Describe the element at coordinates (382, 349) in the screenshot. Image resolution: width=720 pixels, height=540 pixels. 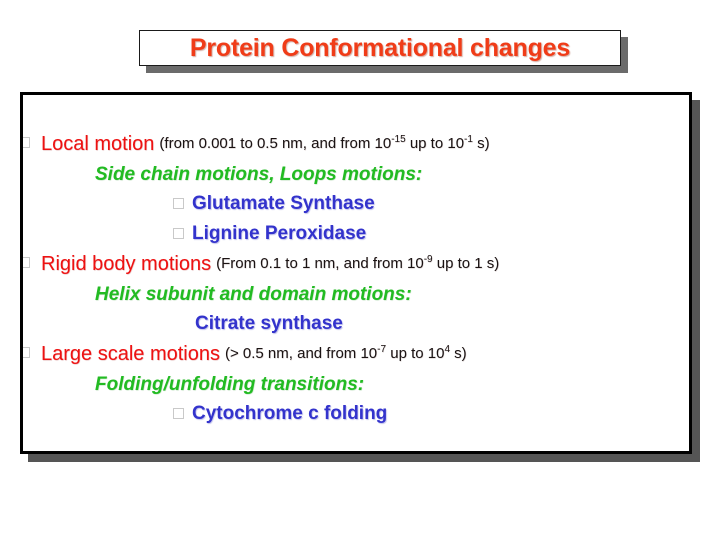
I see `detail-exponent-1: -7` at that location.